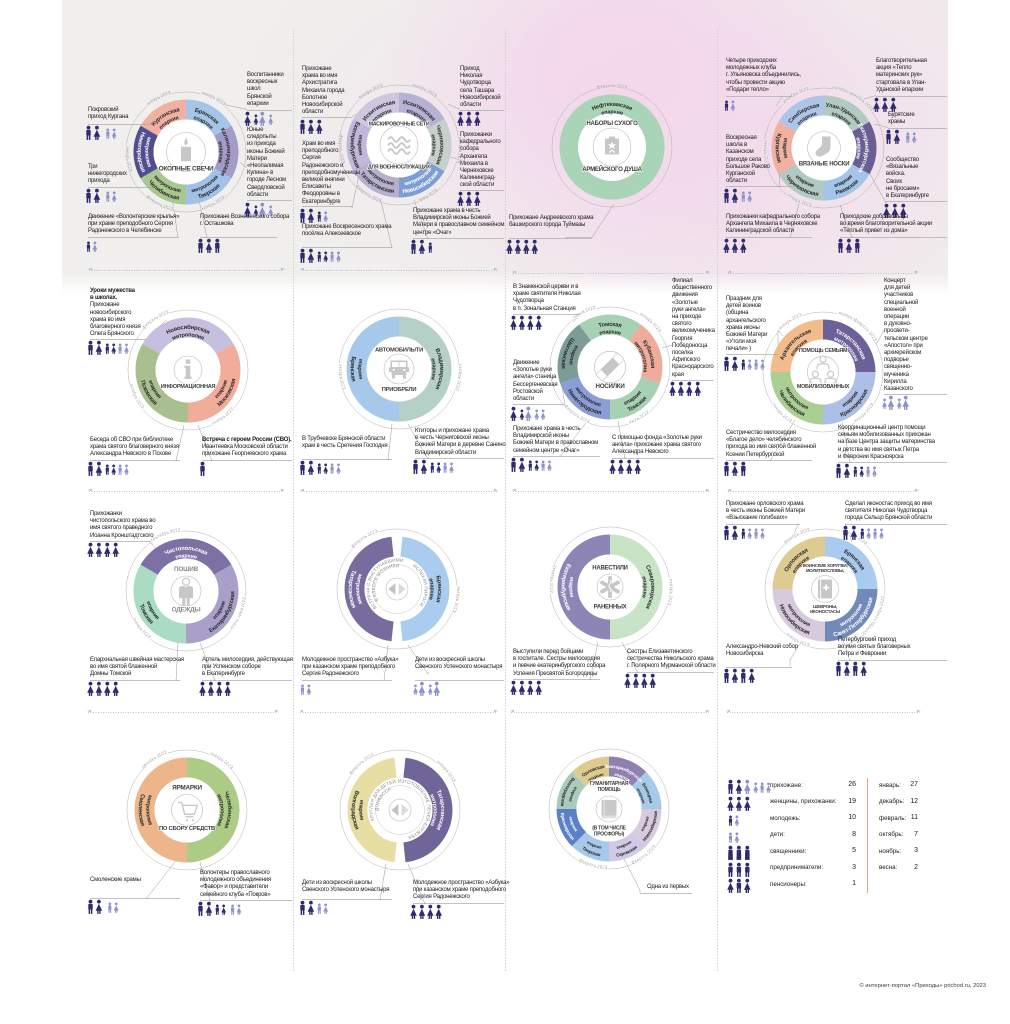 Image resolution: width=1010 pixels, height=1024 pixels. I want to click on svg-text: МОЛИТВОСЛОВЫ,, so click(825, 570).